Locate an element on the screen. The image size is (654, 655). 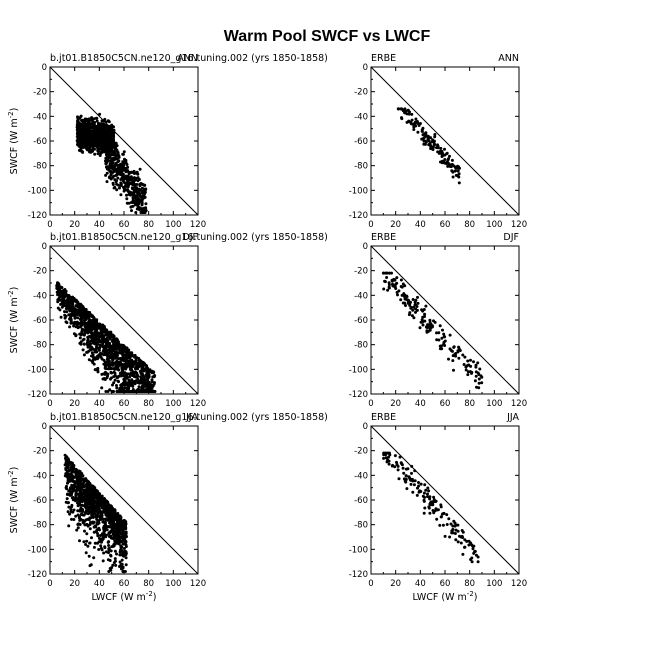
y-tick-label: 0 is located at coordinates (44, 427).